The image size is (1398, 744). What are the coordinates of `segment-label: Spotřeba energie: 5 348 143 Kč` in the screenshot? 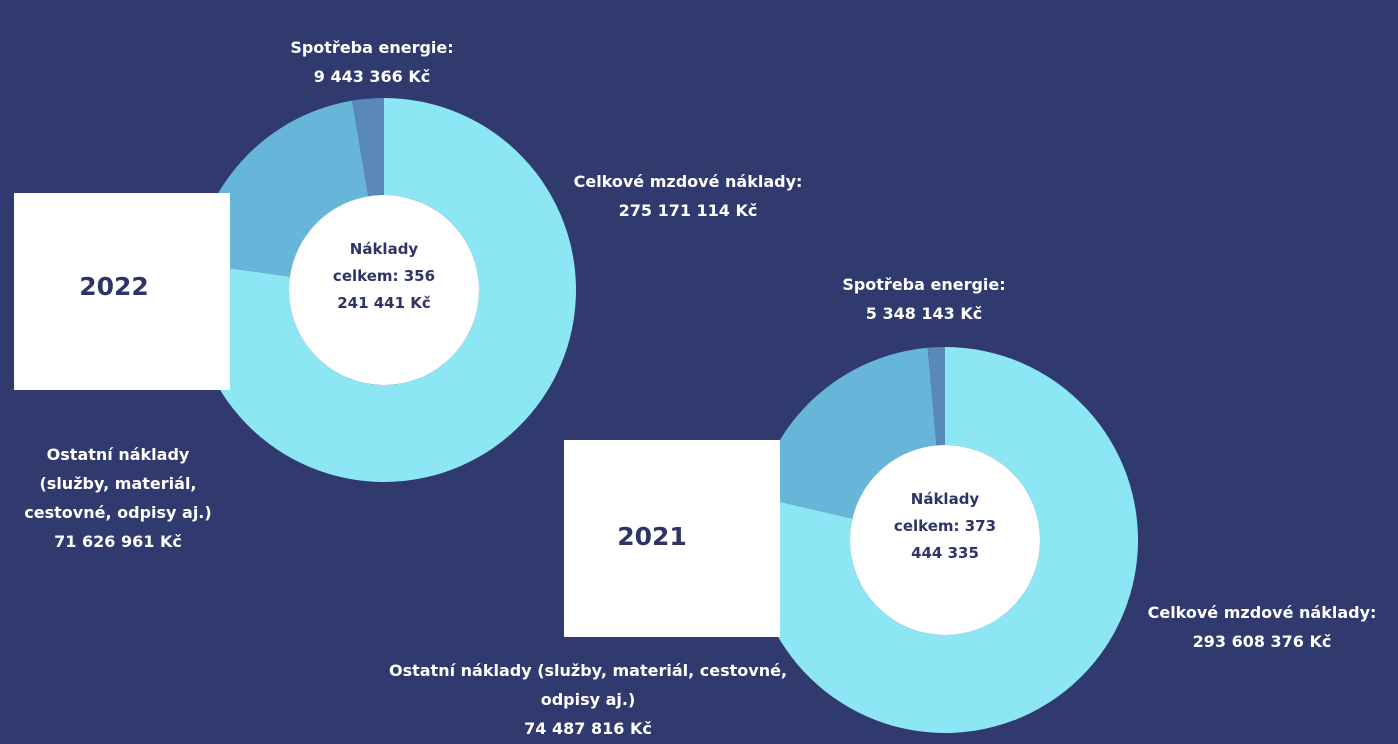 It's located at (924, 299).